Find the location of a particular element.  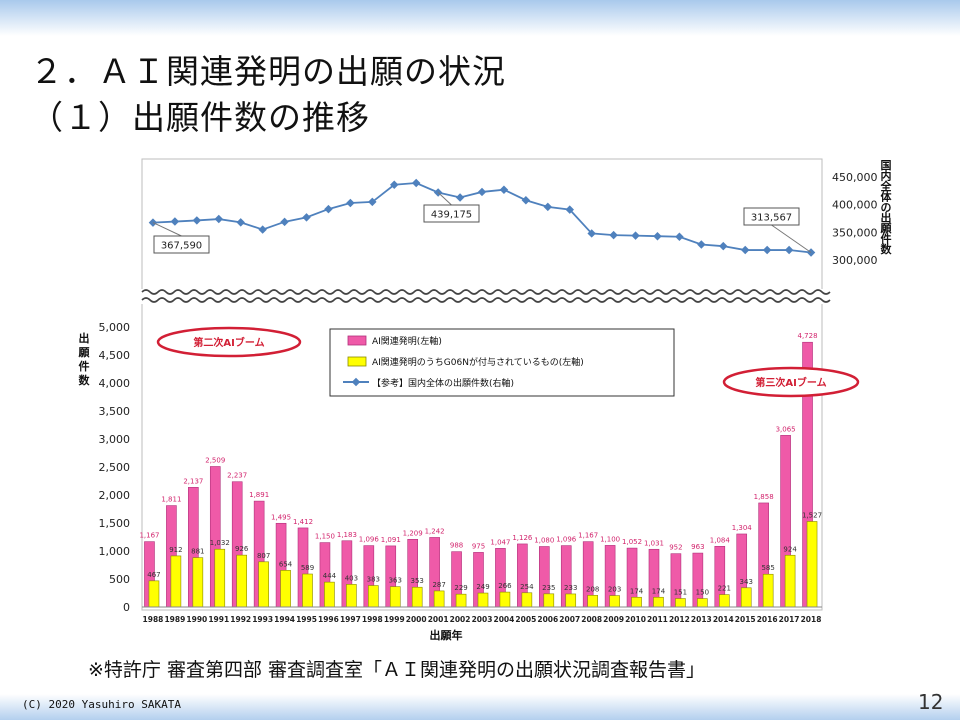

bar-ai-value-label: 1,167 is located at coordinates (149, 536).